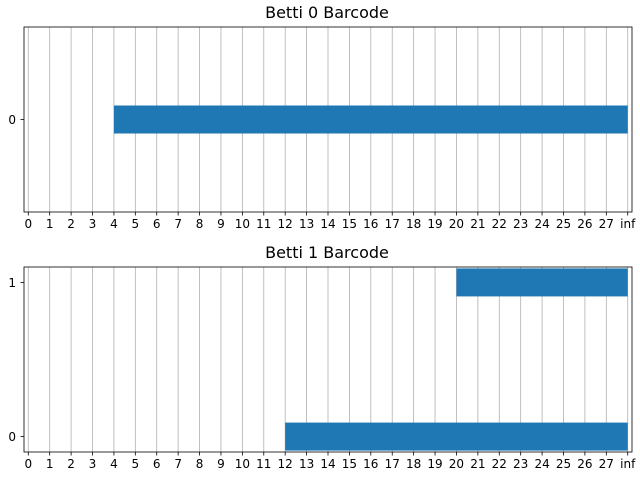 This screenshot has width=640, height=480. I want to click on y-tick-label: 1, so click(12, 283).